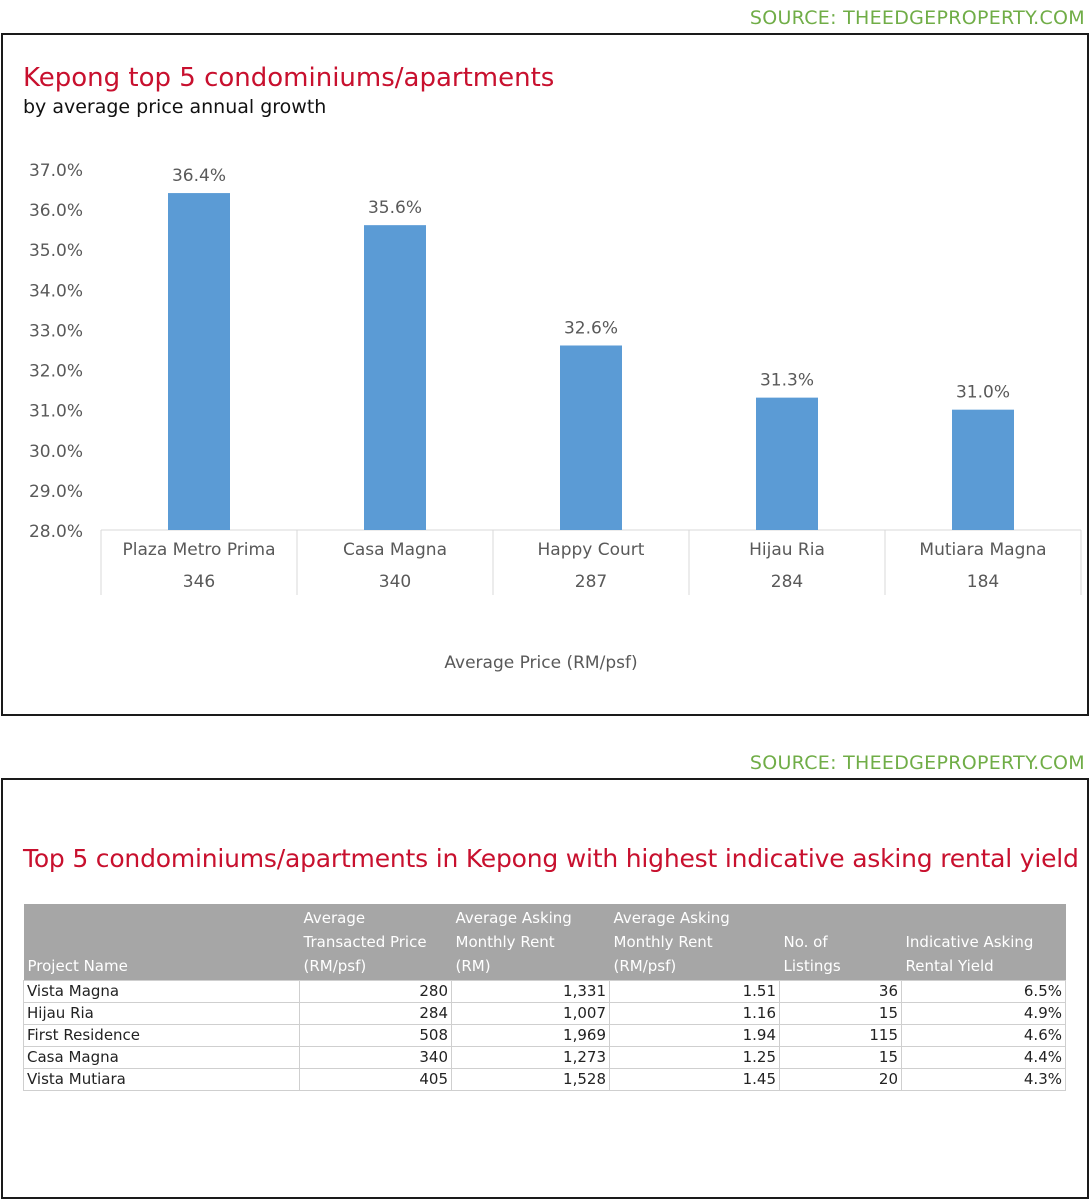 The height and width of the screenshot is (1200, 1089). What do you see at coordinates (812, 966) in the screenshot?
I see `header-line: Listings` at bounding box center [812, 966].